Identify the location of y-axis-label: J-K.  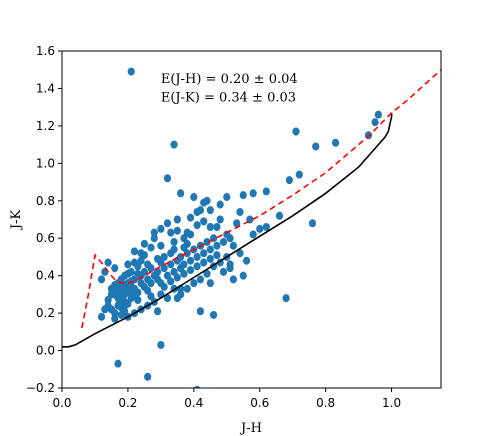
(16, 221).